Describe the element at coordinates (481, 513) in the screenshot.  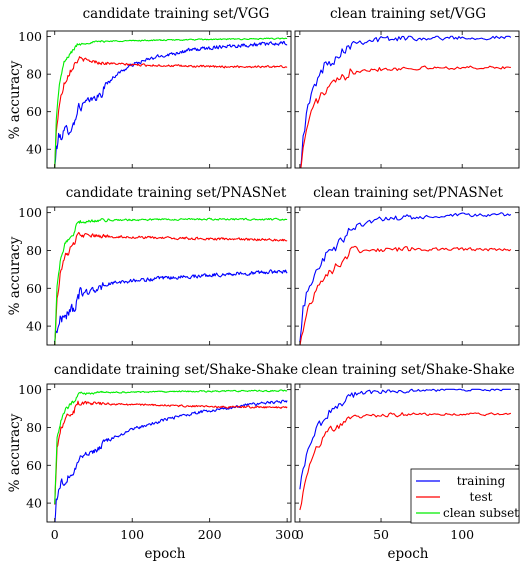
I see `legend-label-clean-subset: clean subset` at that location.